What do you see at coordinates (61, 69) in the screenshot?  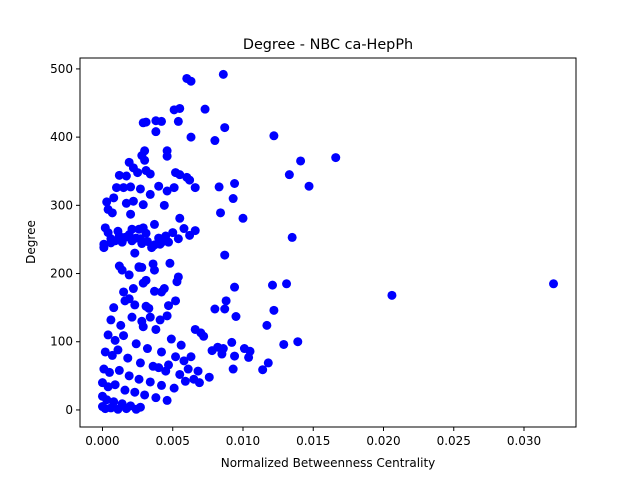 I see `y-tick-label: 500` at bounding box center [61, 69].